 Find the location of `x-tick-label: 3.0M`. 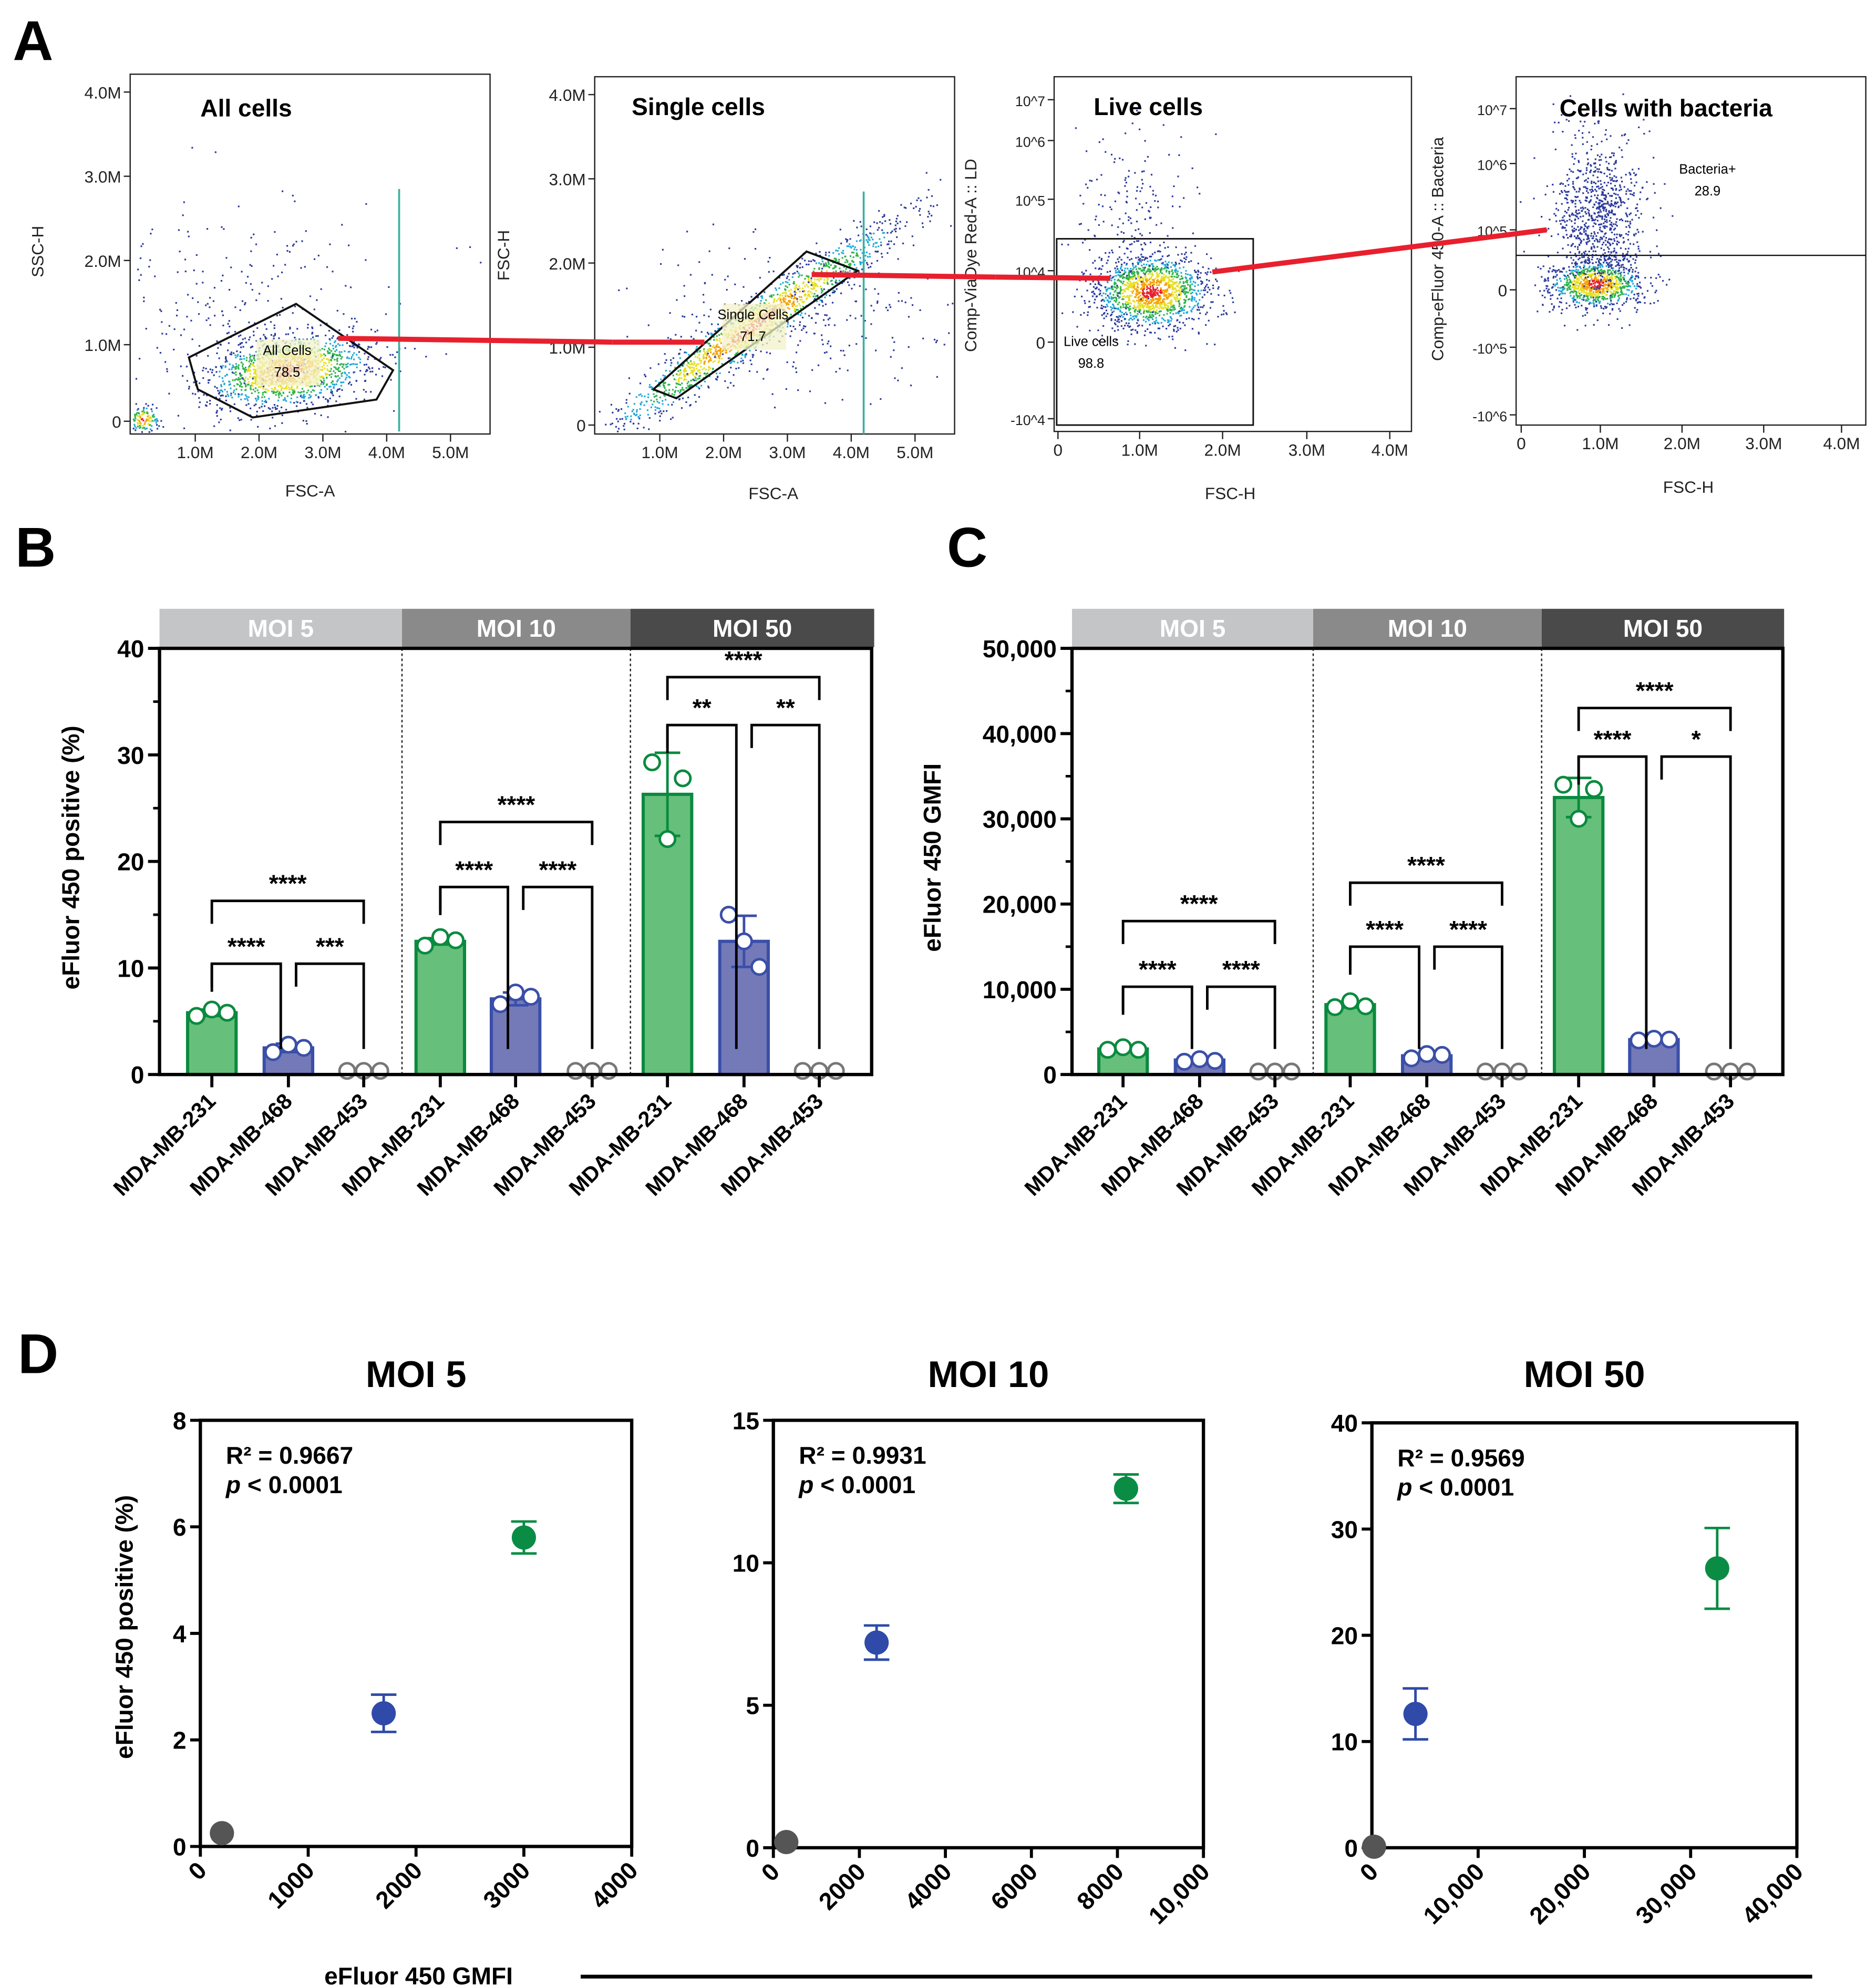

x-tick-label: 3.0M is located at coordinates (788, 453).